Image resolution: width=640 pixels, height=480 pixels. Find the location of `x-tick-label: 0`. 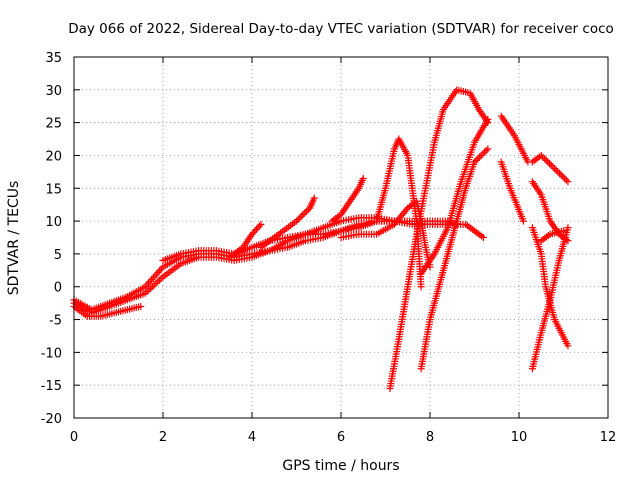

x-tick-label: 0 is located at coordinates (74, 437).